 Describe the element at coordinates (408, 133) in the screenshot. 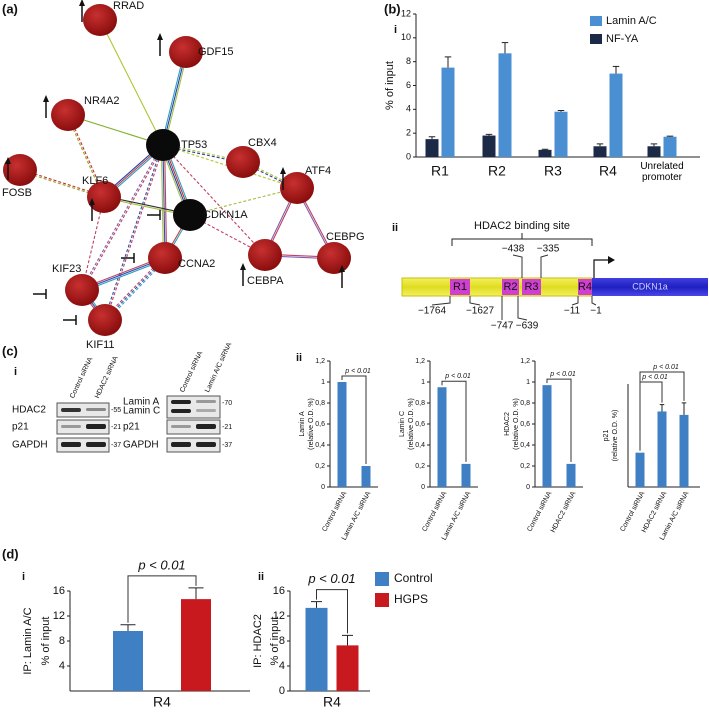

I see `y-tick-label: 2` at that location.